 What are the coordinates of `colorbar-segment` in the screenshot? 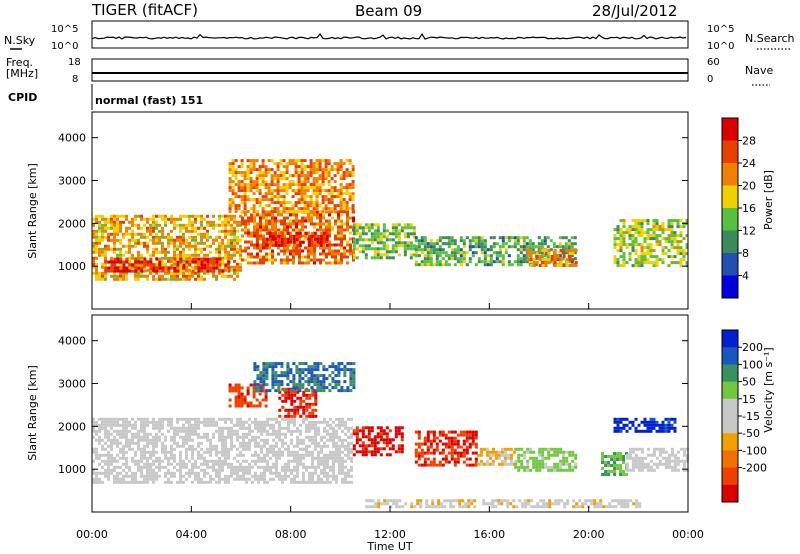 It's located at (730, 174).